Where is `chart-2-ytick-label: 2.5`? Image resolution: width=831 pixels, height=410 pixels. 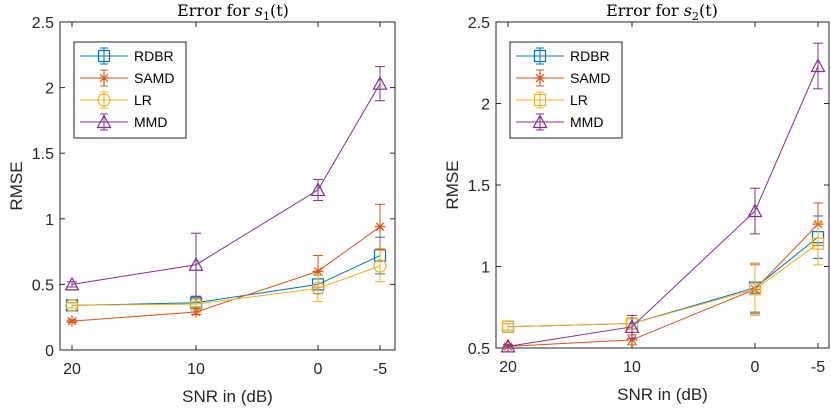
chart-2-ytick-label: 2.5 is located at coordinates (479, 23).